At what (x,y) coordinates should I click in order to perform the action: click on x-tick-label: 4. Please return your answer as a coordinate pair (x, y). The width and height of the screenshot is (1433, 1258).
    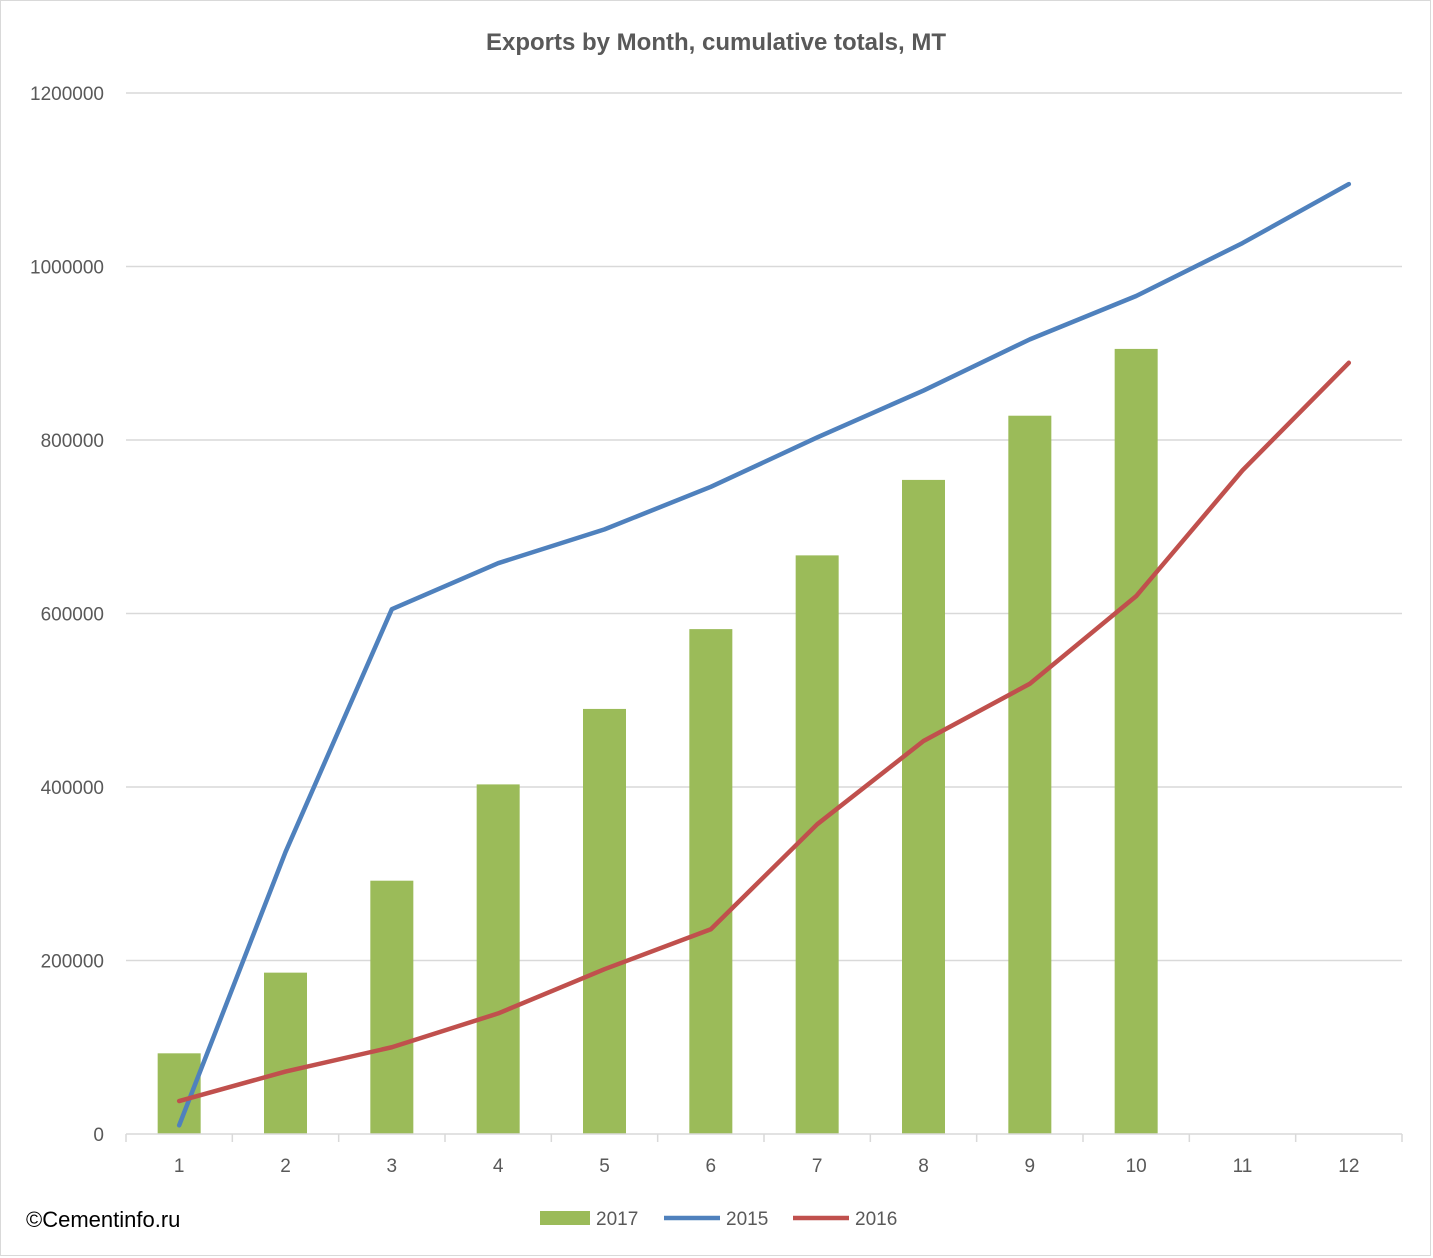
    Looking at the image, I should click on (498, 1166).